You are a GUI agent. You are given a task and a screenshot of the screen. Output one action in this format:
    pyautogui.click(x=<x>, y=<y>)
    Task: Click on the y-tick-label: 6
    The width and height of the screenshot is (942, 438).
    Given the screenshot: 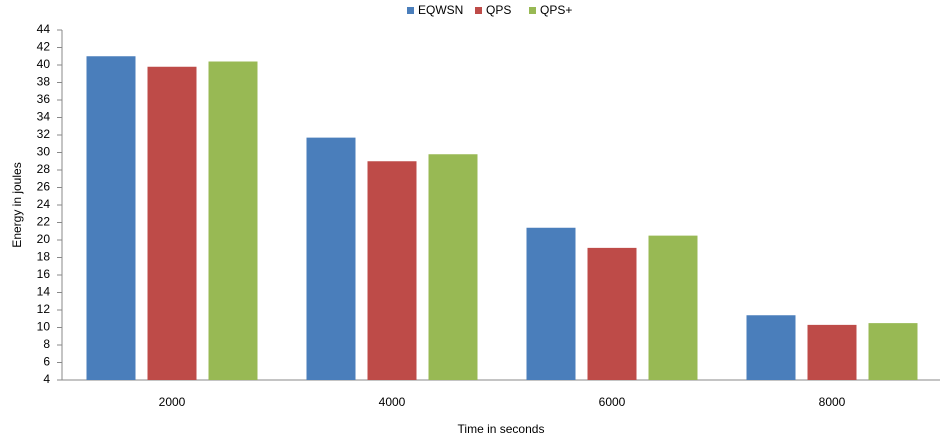 What is the action you would take?
    pyautogui.click(x=46, y=362)
    